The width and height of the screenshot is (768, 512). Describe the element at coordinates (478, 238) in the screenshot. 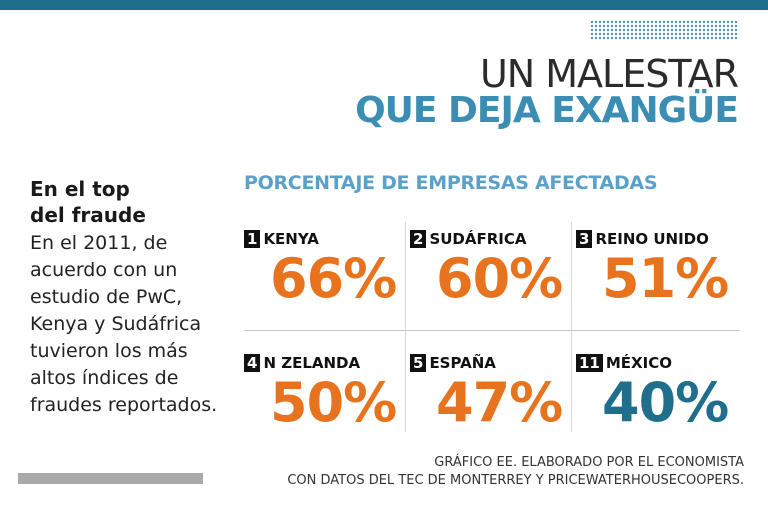

I see `country-label: SUDÁFRICA` at that location.